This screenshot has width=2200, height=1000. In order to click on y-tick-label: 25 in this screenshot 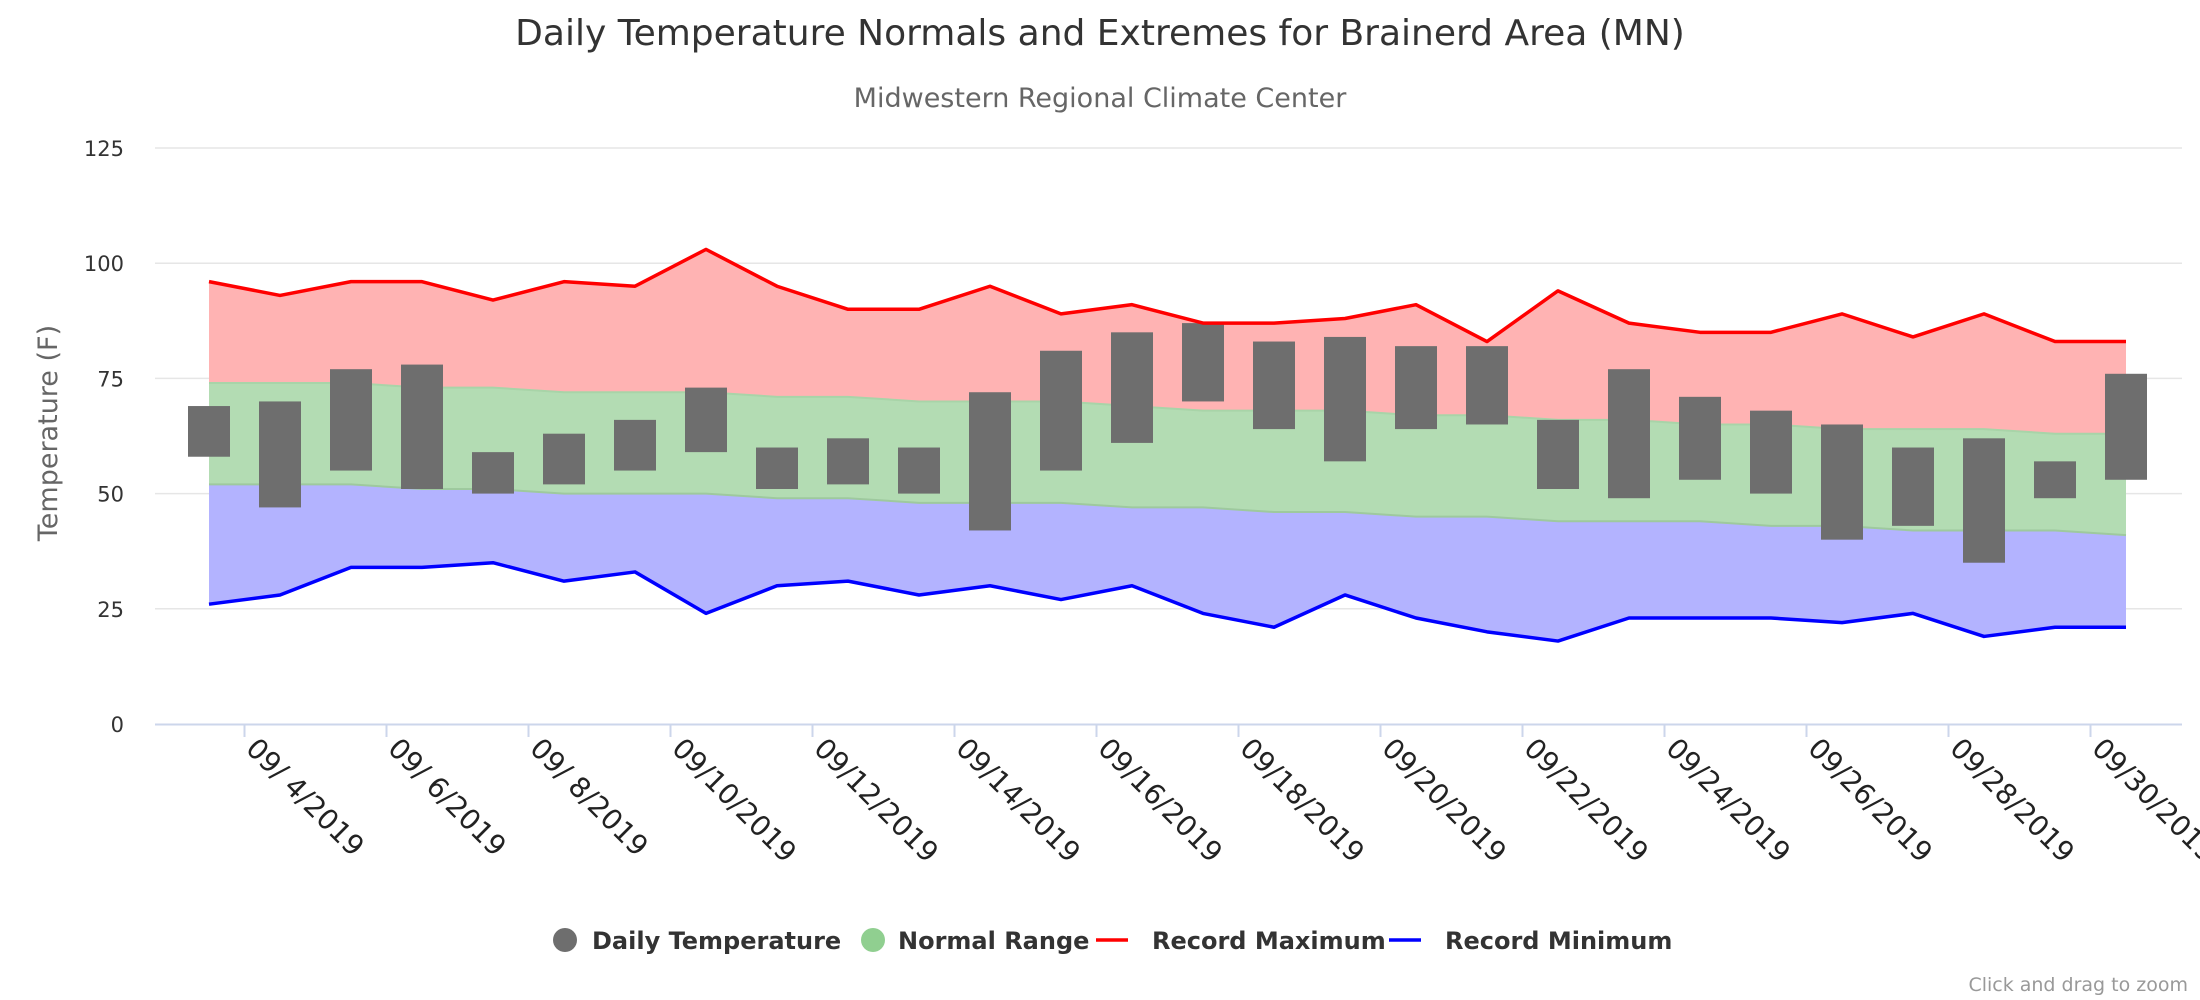, I will do `click(110, 610)`.